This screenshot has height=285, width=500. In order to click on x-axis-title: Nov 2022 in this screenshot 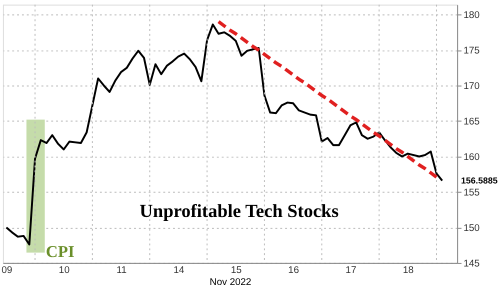, I will do `click(231, 280)`.